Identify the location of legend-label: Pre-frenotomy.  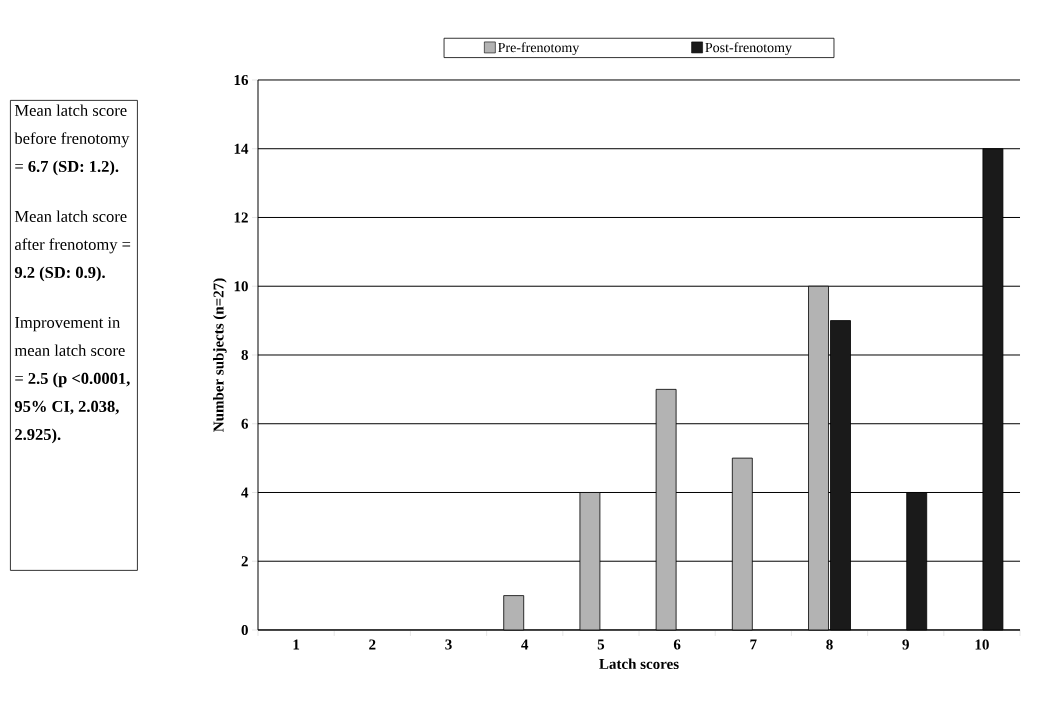
(539, 49).